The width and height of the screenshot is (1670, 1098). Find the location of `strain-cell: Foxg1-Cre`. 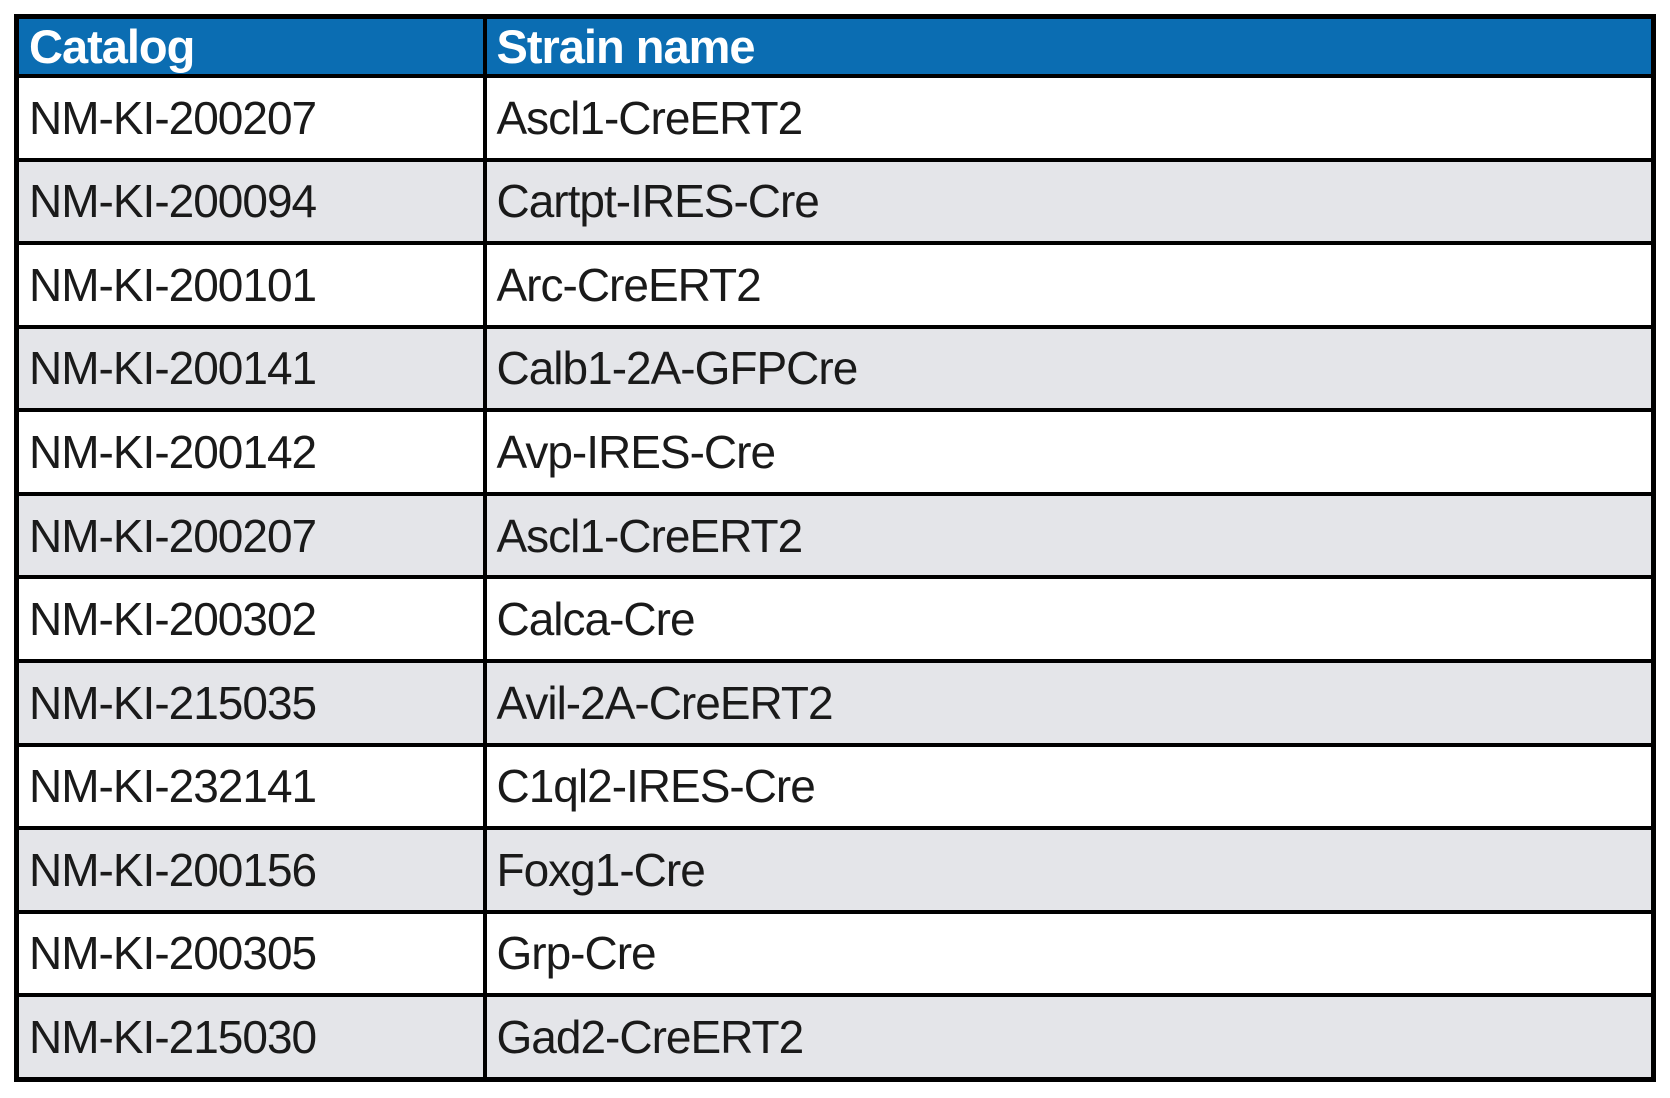

strain-cell: Foxg1-Cre is located at coordinates (1069, 870).